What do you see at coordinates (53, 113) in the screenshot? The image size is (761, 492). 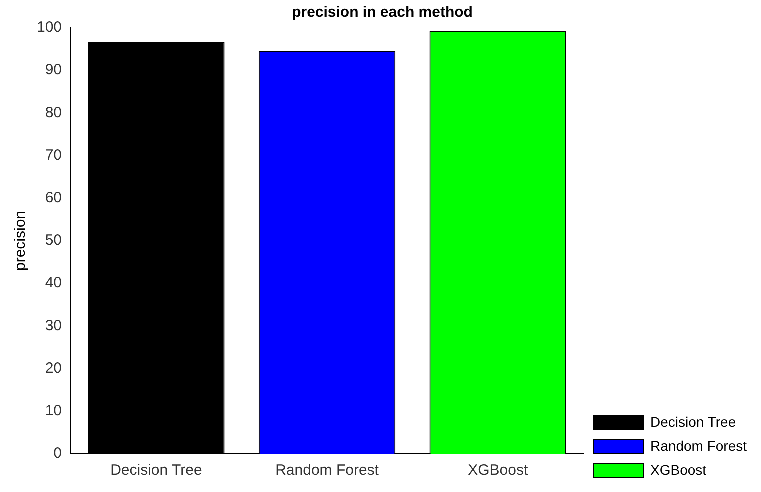 I see `y-tick-label: 80` at bounding box center [53, 113].